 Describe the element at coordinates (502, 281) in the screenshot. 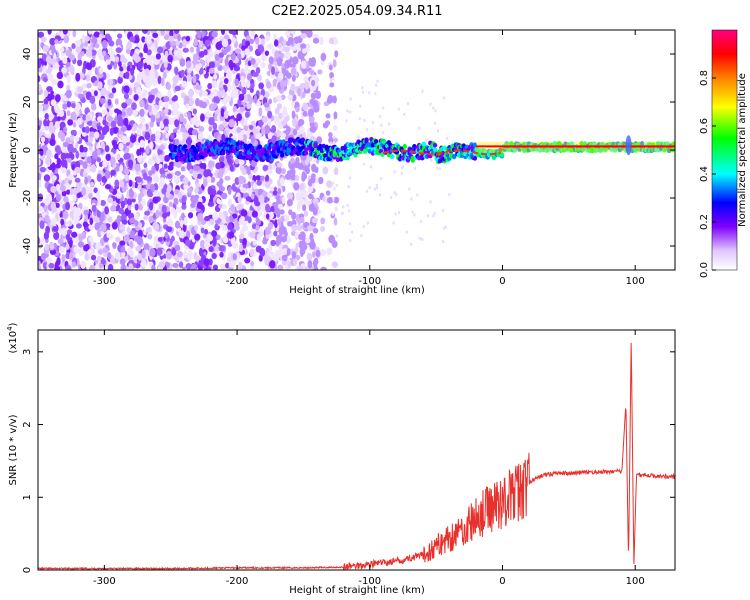

I see `x-tick-label: 0` at that location.